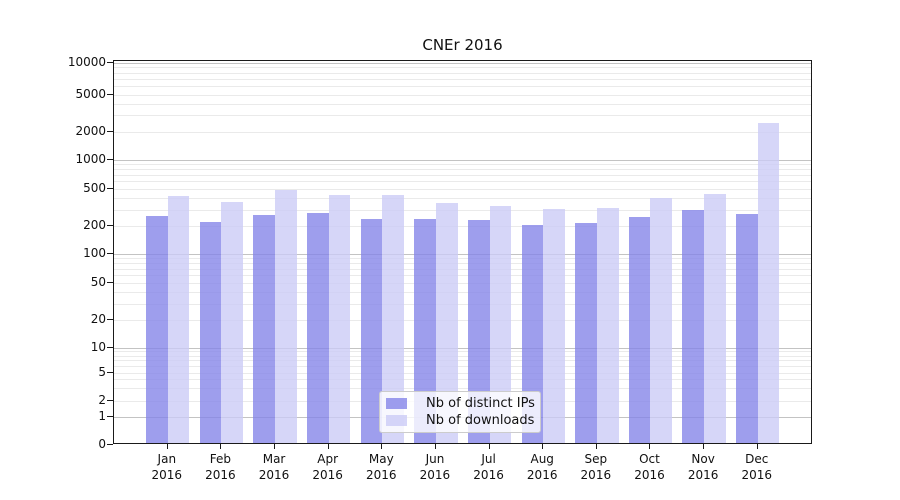 The height and width of the screenshot is (500, 900). I want to click on x-tick-mark-nov, so click(704, 446).